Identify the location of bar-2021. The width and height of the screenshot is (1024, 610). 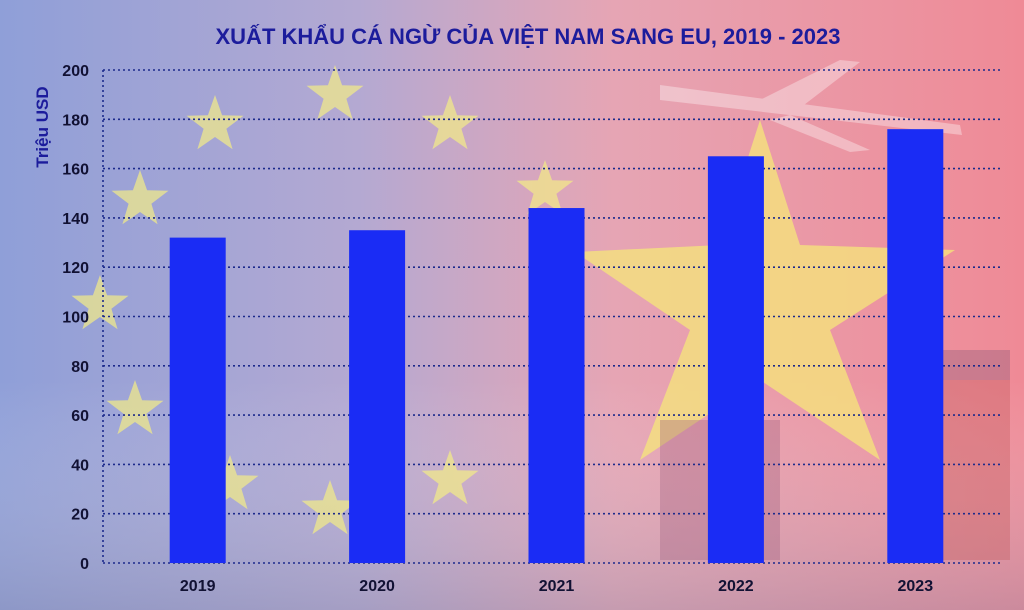
(556, 386).